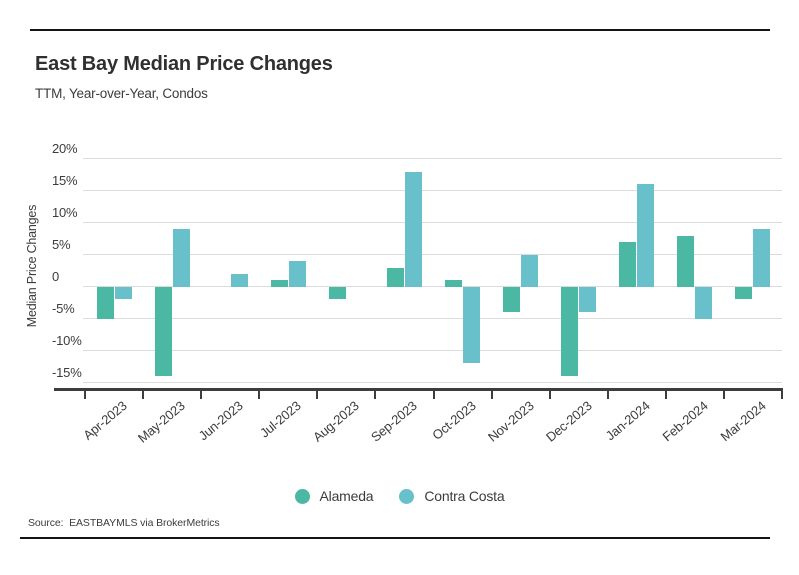 The height and width of the screenshot is (575, 799). Describe the element at coordinates (395, 277) in the screenshot. I see `bar-alameda-sep-2023` at that location.